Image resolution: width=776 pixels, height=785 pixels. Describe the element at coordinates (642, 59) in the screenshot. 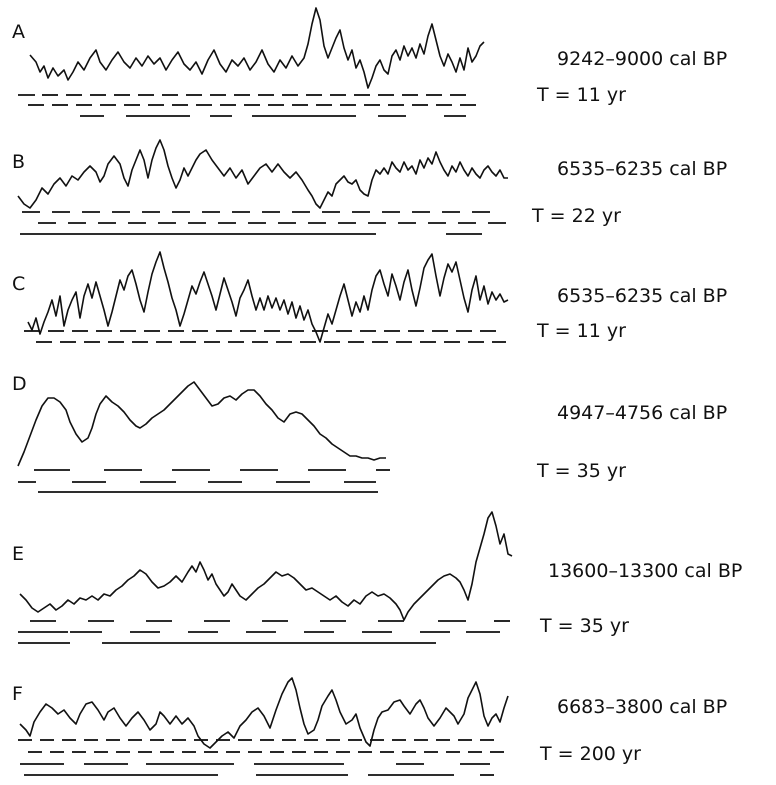

I see `range-label: 9242–9000 cal BP` at that location.